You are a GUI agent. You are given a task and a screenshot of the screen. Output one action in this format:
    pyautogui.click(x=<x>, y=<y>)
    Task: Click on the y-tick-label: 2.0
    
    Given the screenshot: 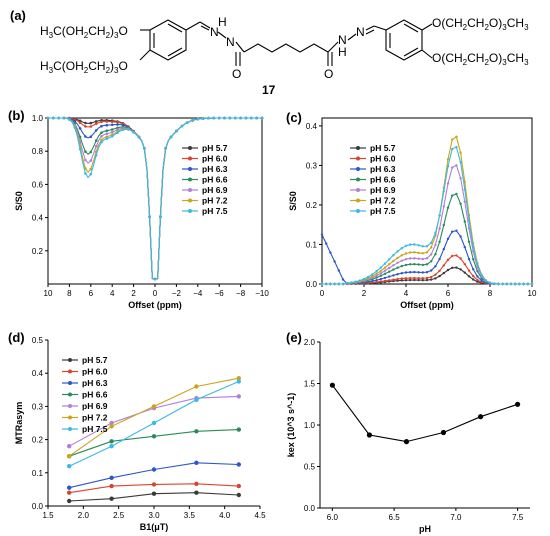 What is the action you would take?
    pyautogui.click(x=310, y=342)
    